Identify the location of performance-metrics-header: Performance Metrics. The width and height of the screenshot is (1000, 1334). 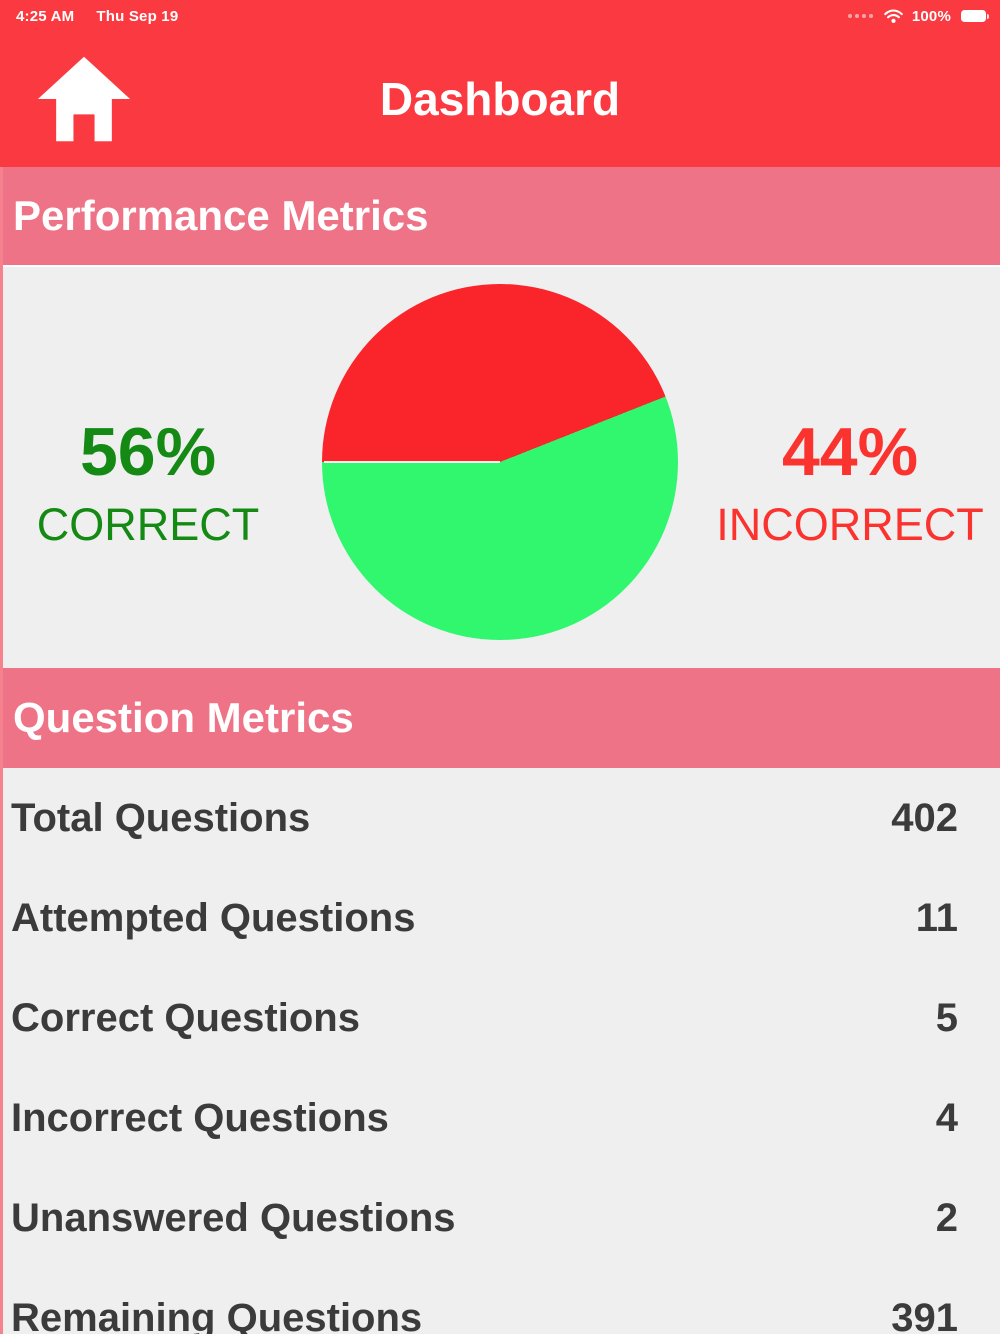
(501, 217).